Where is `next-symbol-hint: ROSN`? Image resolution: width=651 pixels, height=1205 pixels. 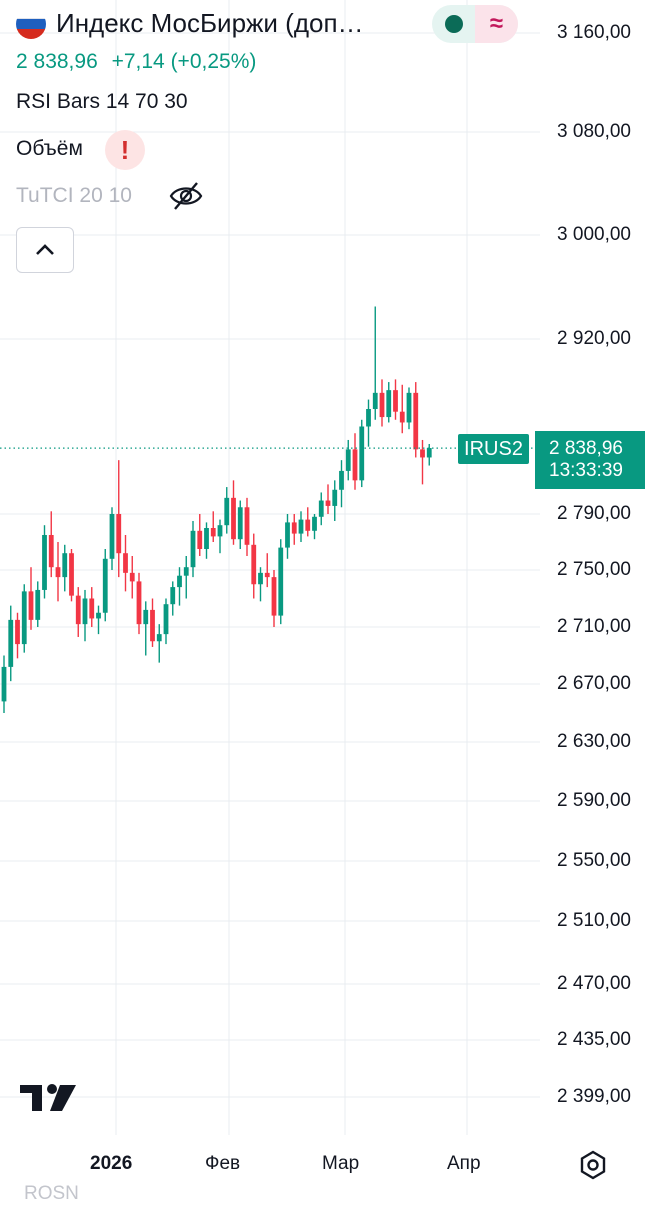 next-symbol-hint: ROSN is located at coordinates (51, 1193).